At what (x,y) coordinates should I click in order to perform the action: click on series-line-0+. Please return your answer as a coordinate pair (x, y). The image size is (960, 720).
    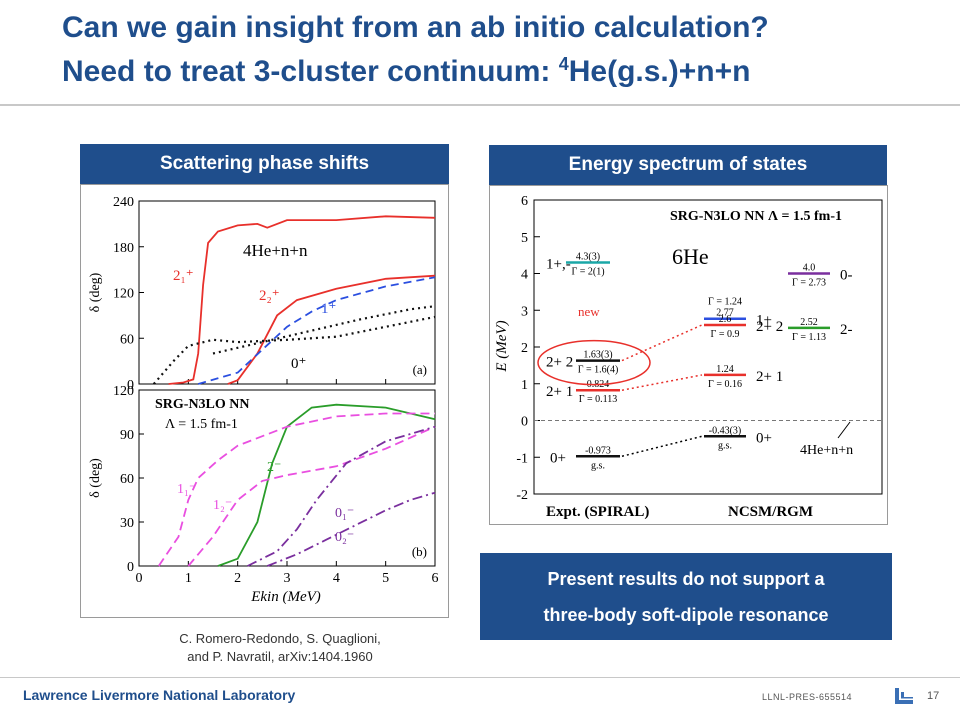
    Looking at the image, I should click on (294, 350).